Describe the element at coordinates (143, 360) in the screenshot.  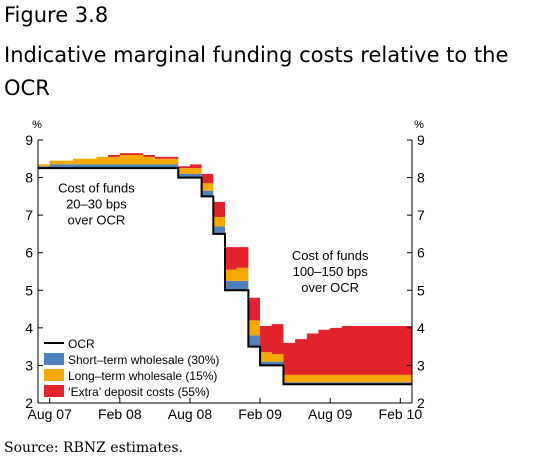
I see `legend-label: Short–term wholesale (30%)` at that location.